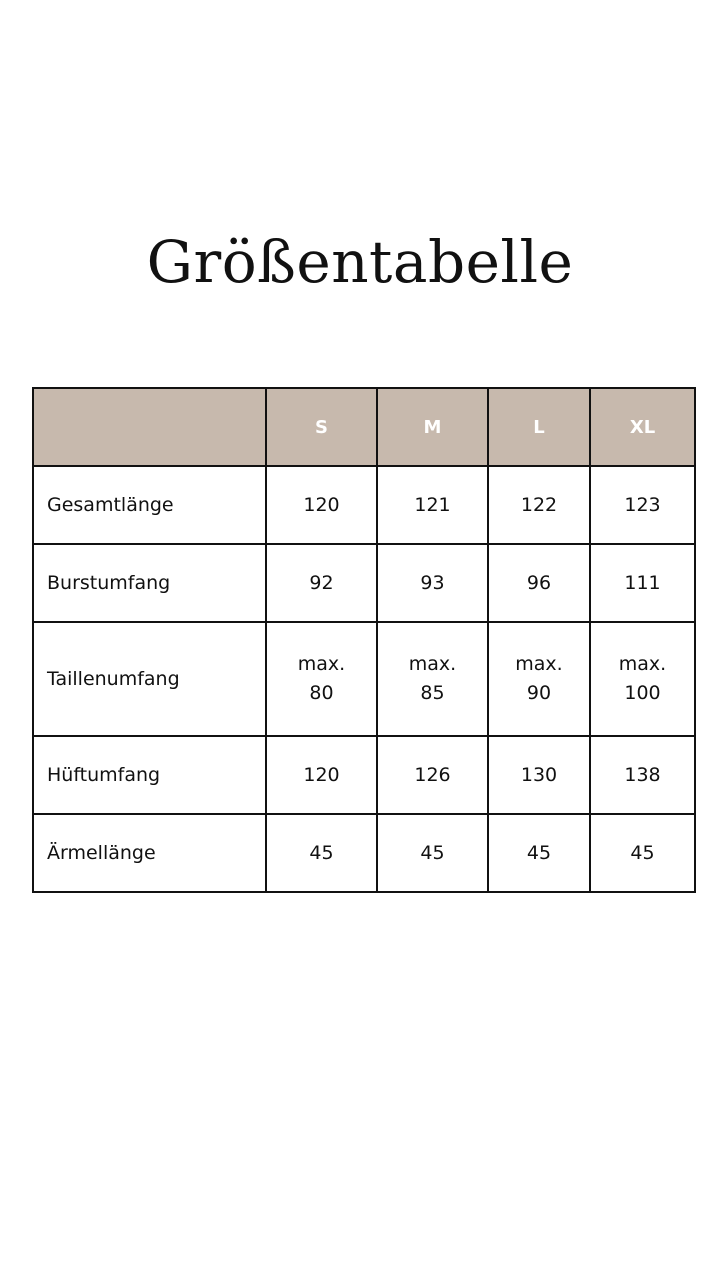 This screenshot has height=1280, width=720. What do you see at coordinates (432, 679) in the screenshot?
I see `value-cell: max. 85` at bounding box center [432, 679].